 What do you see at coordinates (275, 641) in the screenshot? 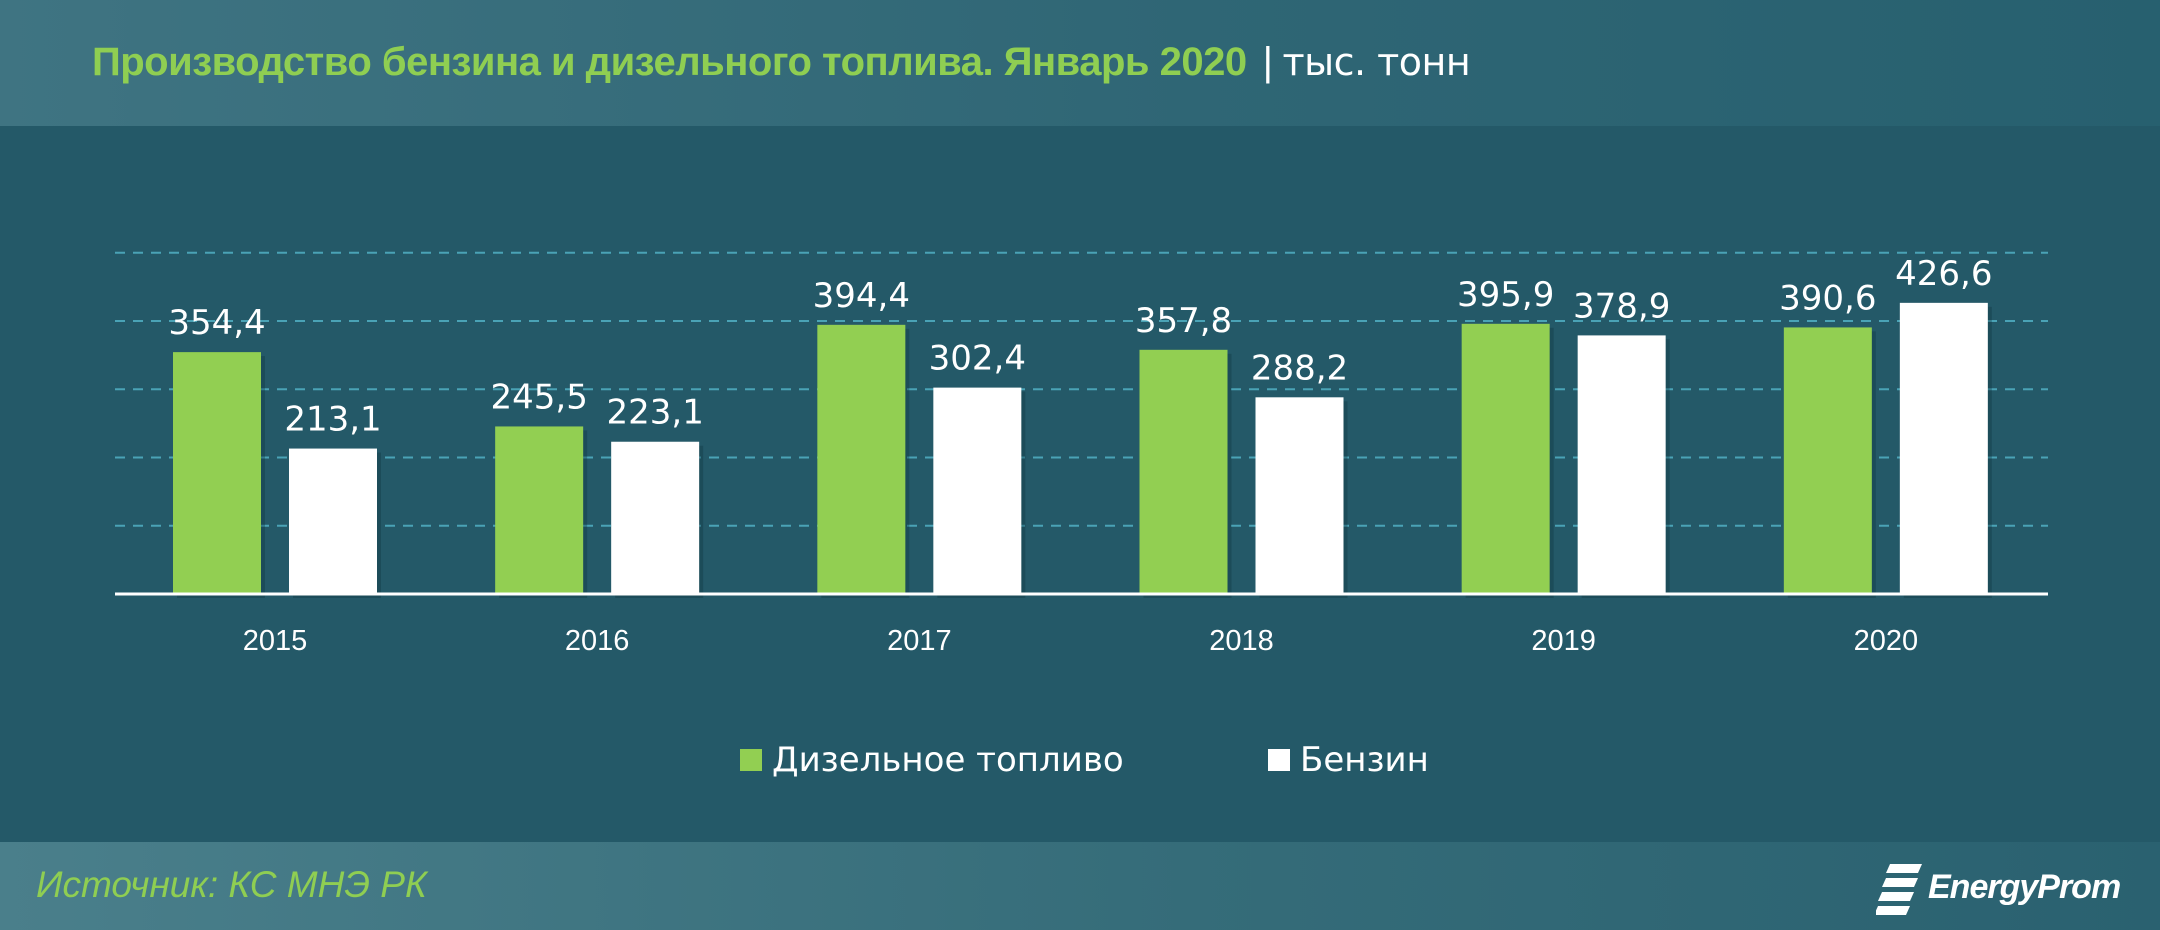
I see `x-tick-label: 2015` at bounding box center [275, 641].